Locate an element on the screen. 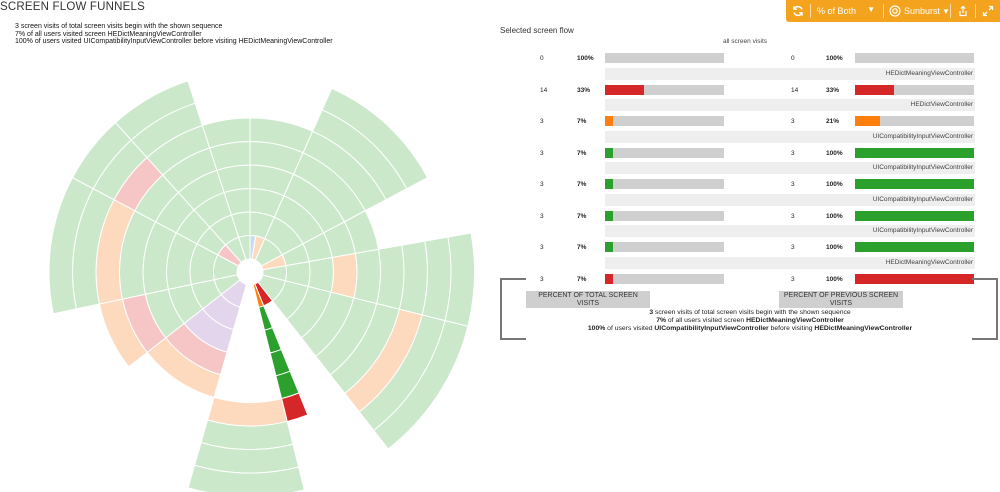 The height and width of the screenshot is (492, 1000). previous-count: 0 is located at coordinates (793, 58).